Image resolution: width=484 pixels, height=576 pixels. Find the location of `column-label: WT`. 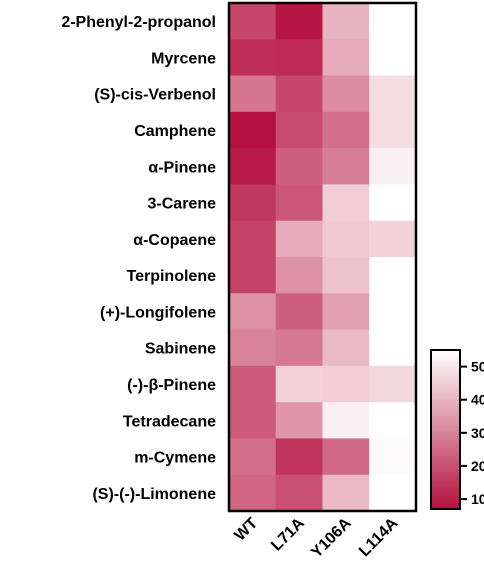

column-label: WT is located at coordinates (247, 530).